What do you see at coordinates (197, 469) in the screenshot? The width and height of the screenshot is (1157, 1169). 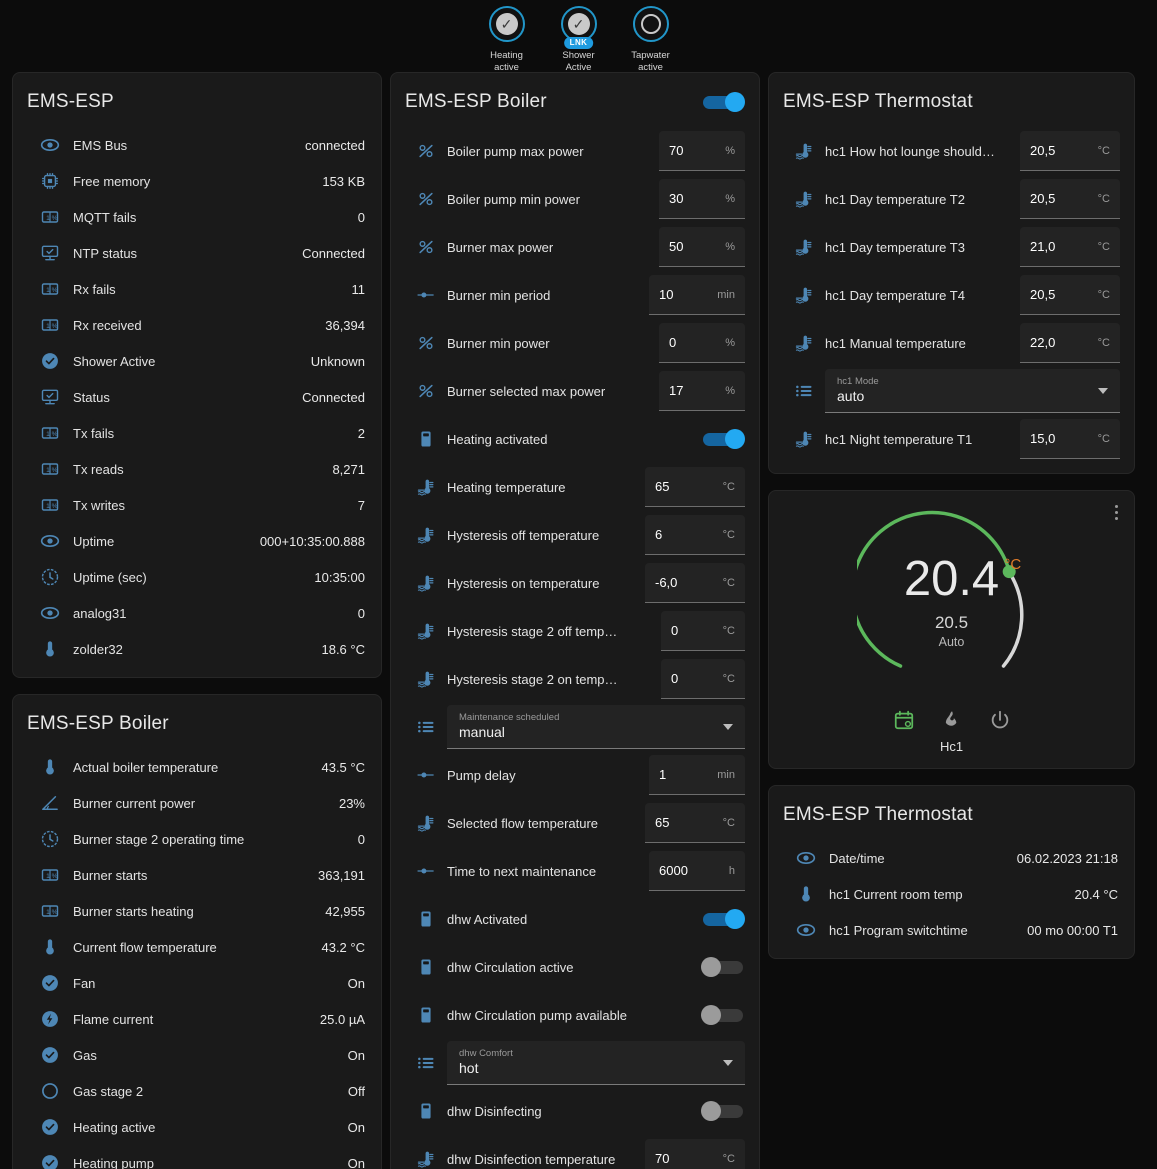 I see `list-item: 1 % Tx reads 8,271` at bounding box center [197, 469].